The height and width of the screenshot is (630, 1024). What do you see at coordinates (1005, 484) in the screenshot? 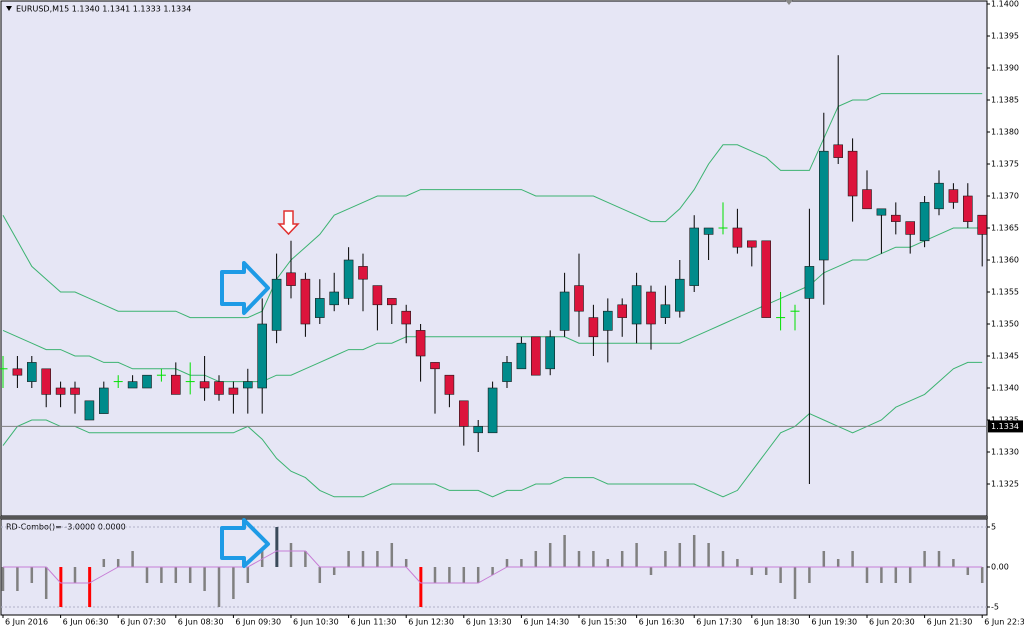
I see `y-tick-label: 1.1325` at bounding box center [1005, 484].